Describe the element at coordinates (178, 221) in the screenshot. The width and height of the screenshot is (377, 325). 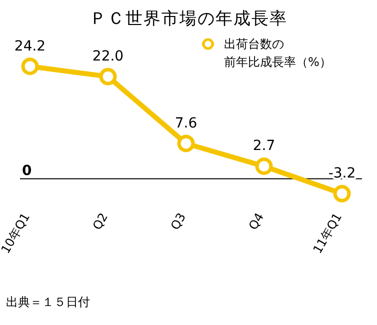
I see `x-tick-label: Q3` at that location.